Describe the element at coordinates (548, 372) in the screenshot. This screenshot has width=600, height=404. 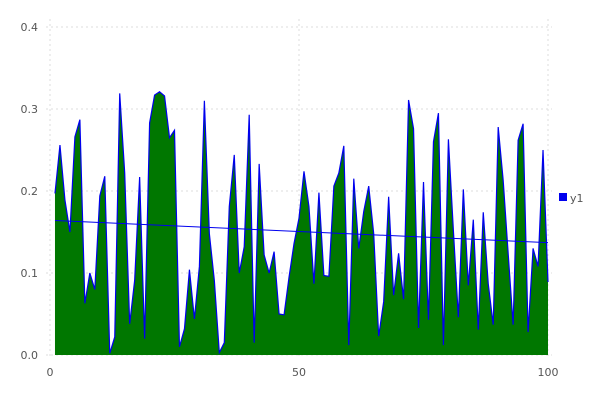
I see `x-tick-label: 100` at that location.